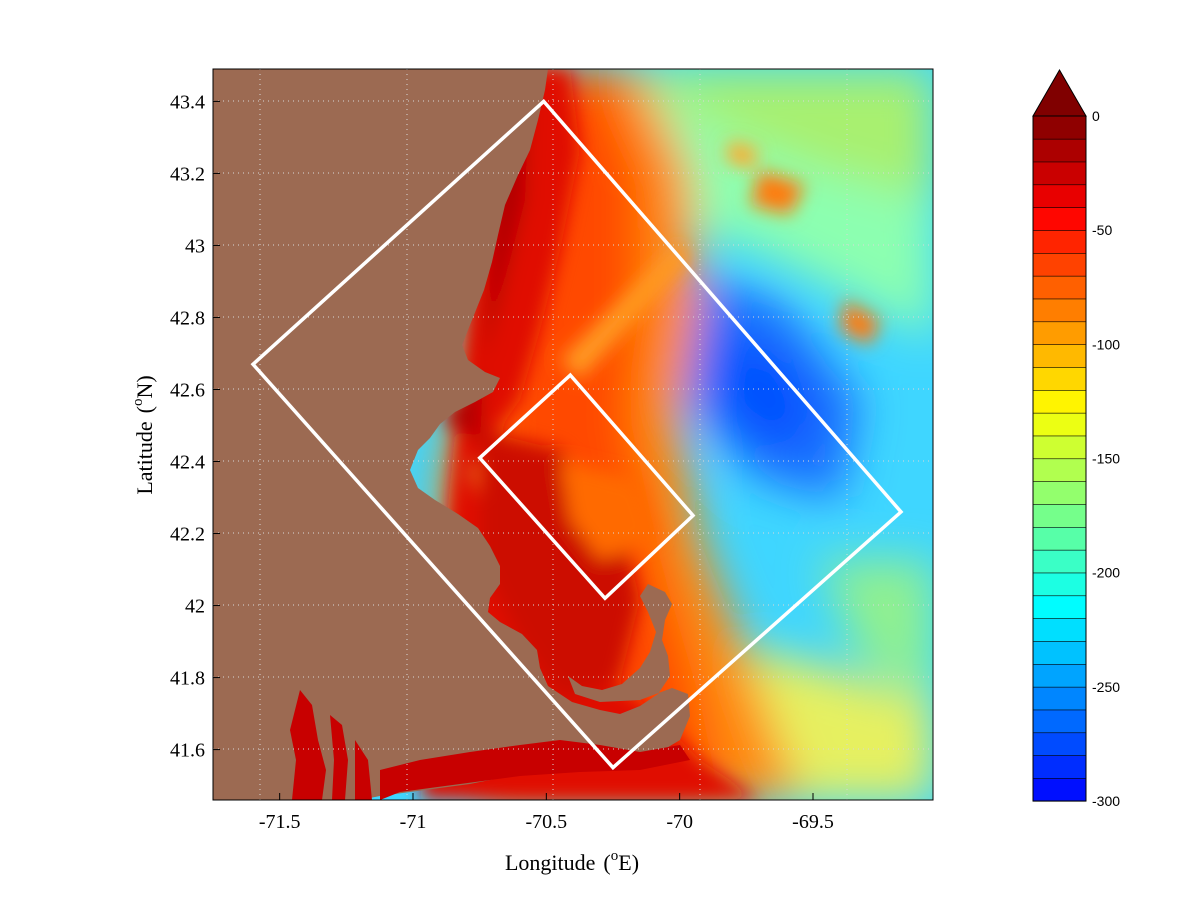 This screenshot has height=900, width=1200. I want to click on colorbar-tick-label: -200, so click(1106, 573).